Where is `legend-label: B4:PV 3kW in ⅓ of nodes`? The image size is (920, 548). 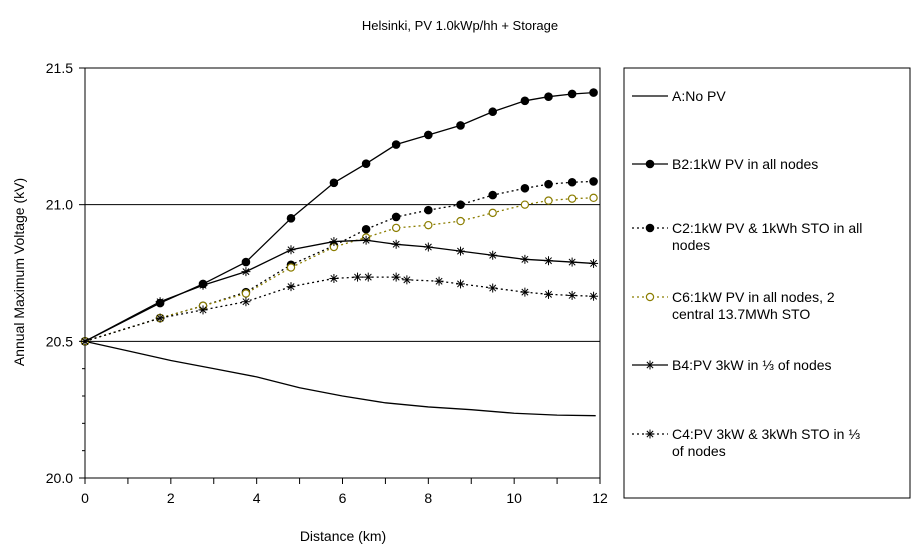
legend-label: B4:PV 3kW in ⅓ of nodes is located at coordinates (752, 365).